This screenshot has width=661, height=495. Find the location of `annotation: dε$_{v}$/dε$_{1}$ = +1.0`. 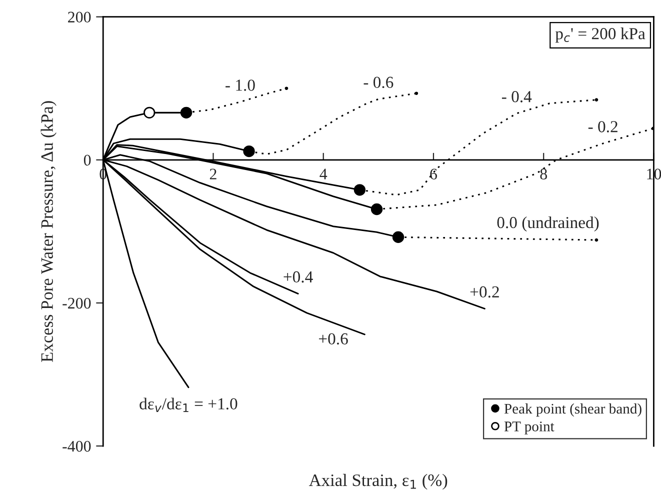

annotation: dε$_{v}$/dε$_{1}$ = +1.0 is located at coordinates (189, 405).